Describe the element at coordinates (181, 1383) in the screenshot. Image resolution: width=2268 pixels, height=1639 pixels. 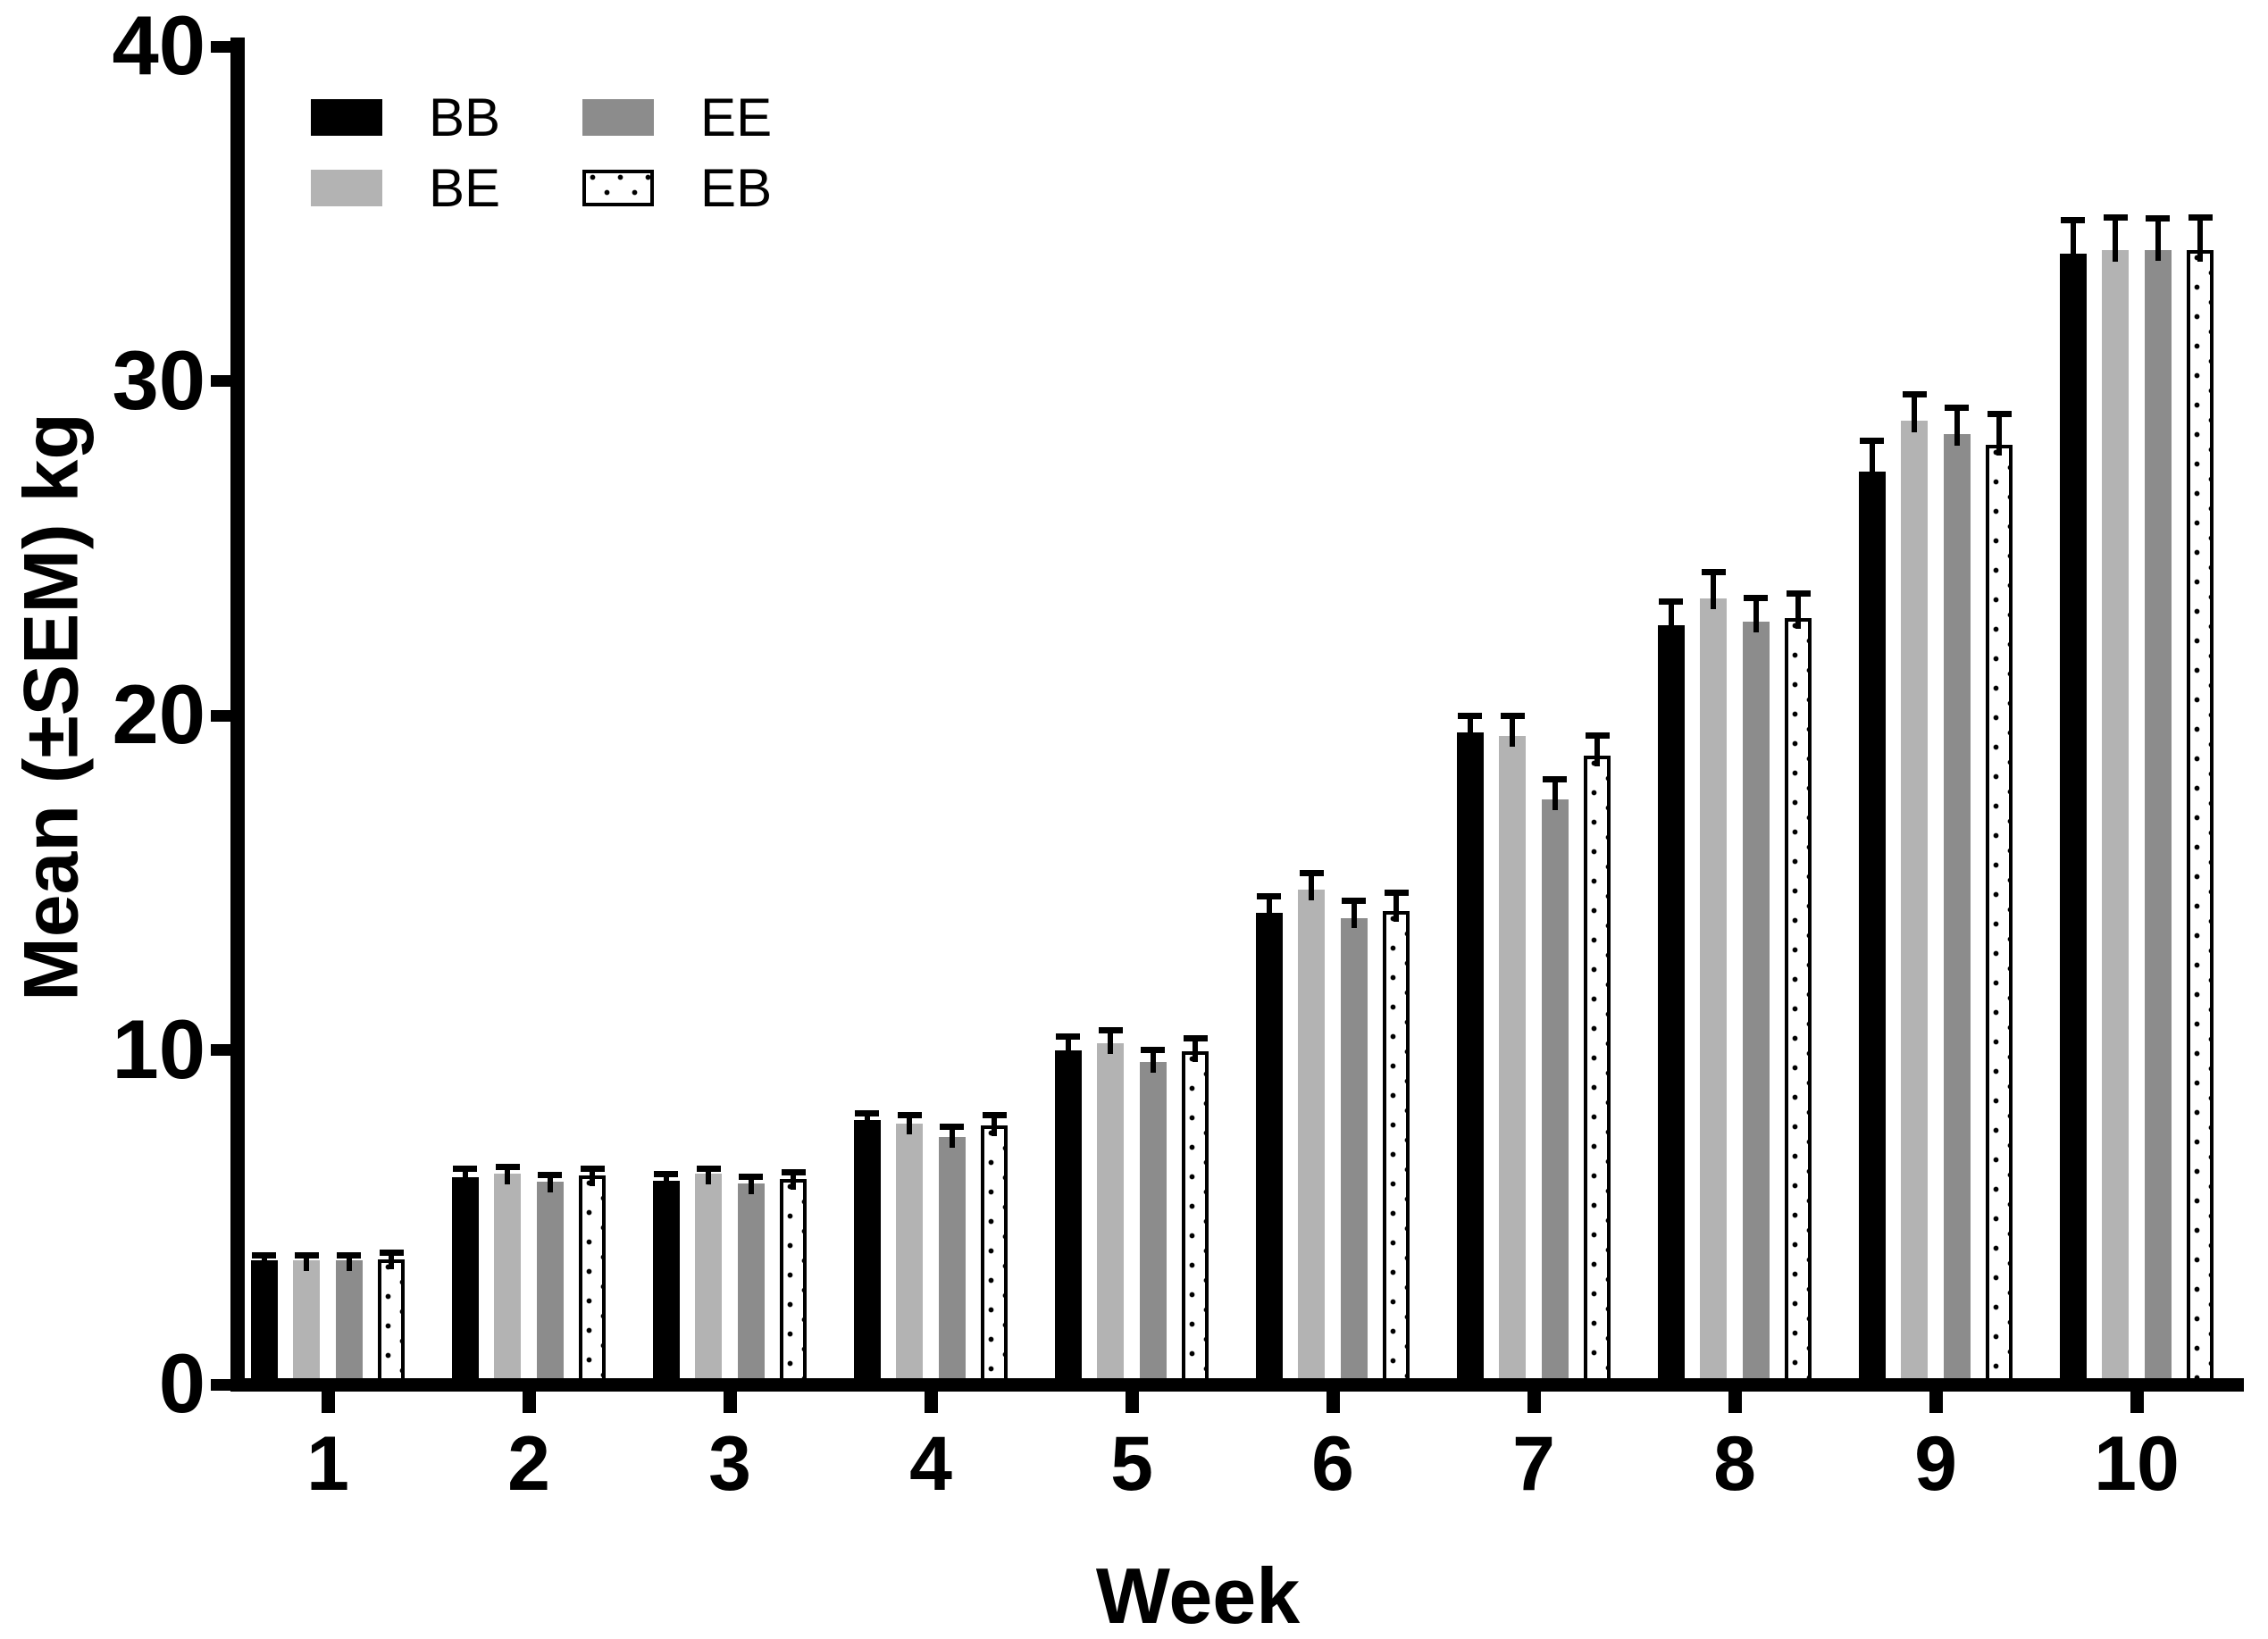
I see `y-tick-label-0: 0` at that location.